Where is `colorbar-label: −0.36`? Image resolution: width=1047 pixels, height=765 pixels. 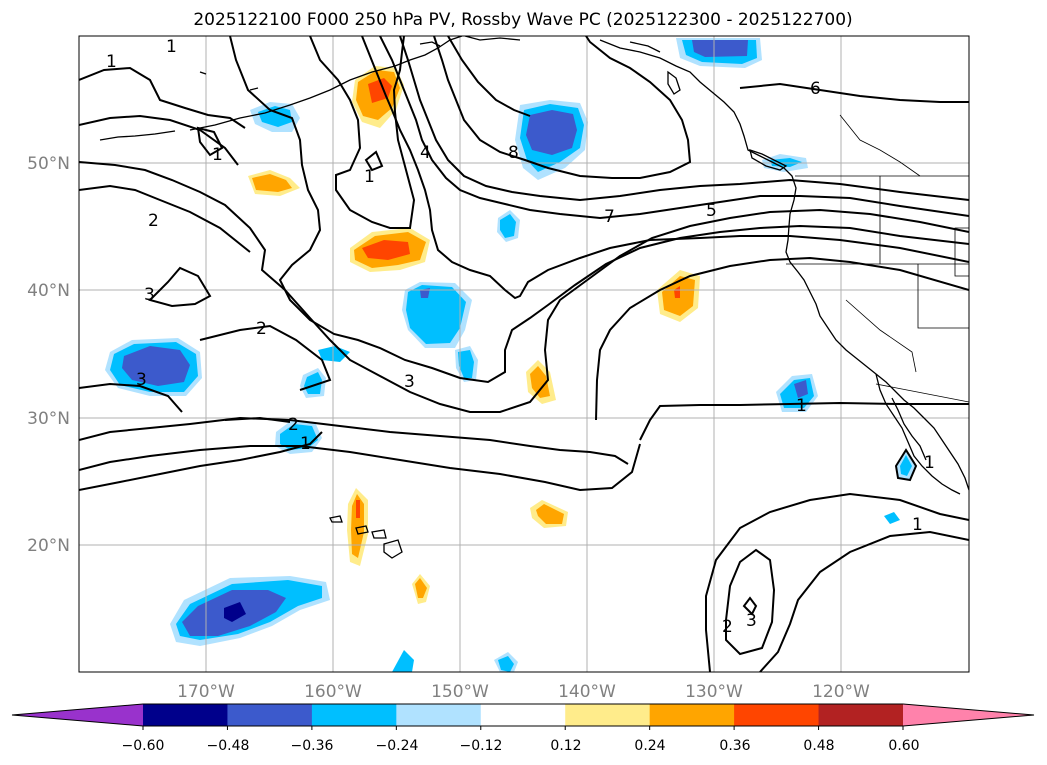
colorbar-label: −0.36 is located at coordinates (312, 746).